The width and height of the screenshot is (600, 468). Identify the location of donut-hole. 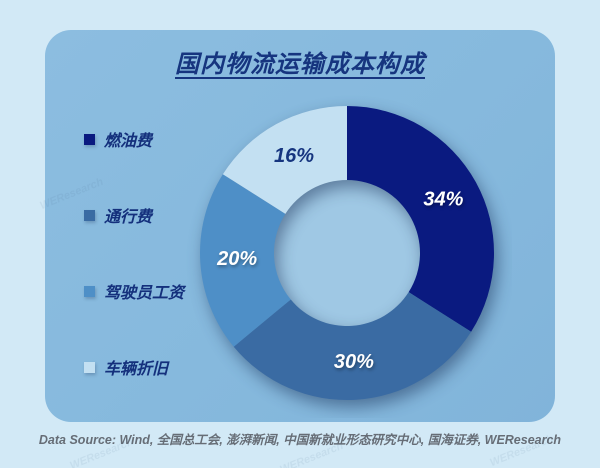
(347, 253).